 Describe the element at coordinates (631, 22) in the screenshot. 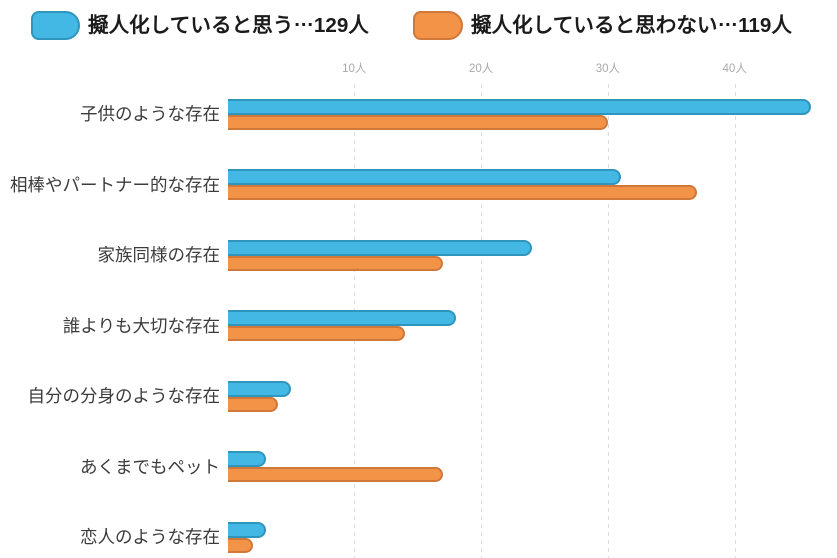

I see `legend-label-disagree: 擬人化していると思わない…119人` at that location.